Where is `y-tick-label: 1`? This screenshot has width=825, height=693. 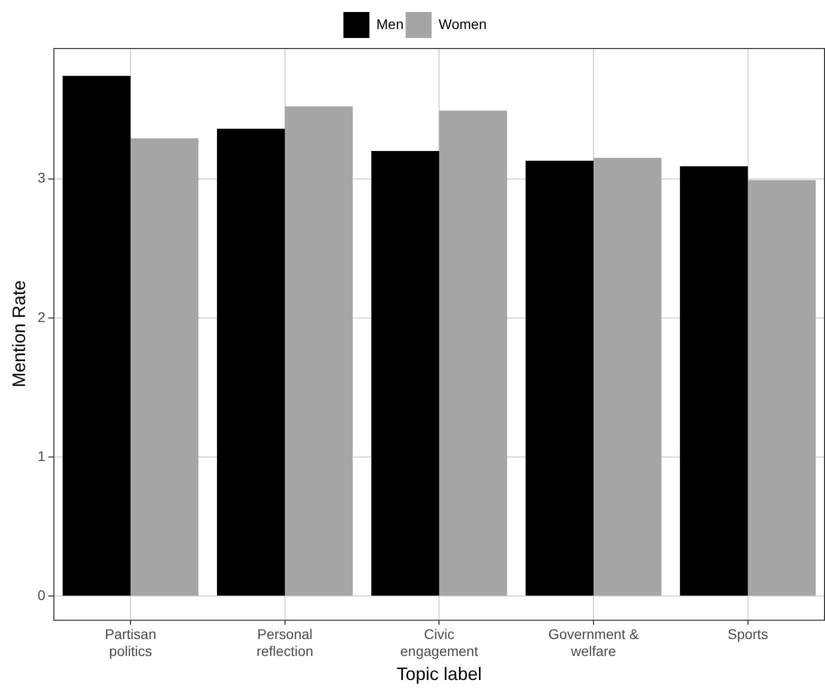 y-tick-label: 1 is located at coordinates (42, 456).